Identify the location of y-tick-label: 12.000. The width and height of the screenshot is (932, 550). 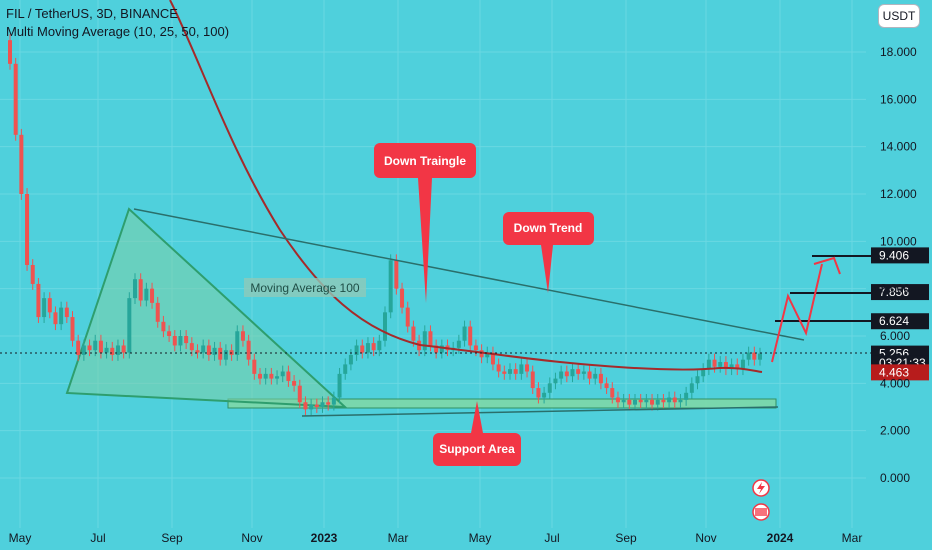
(898, 194).